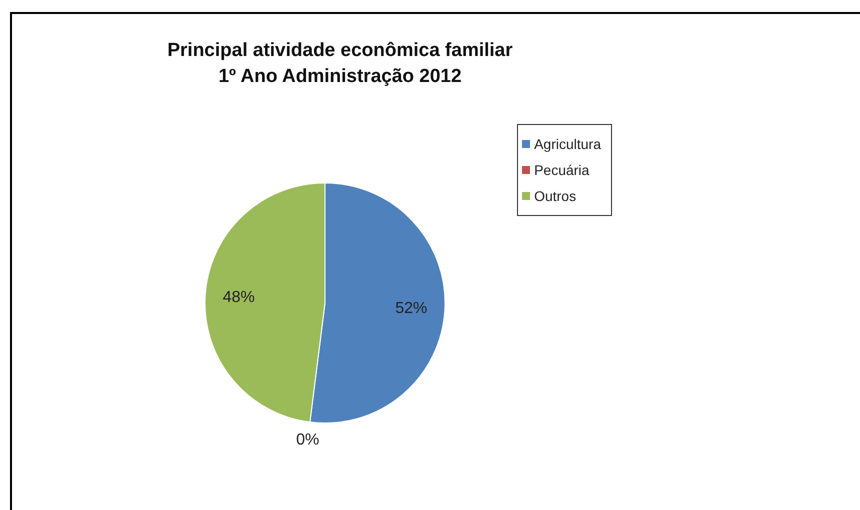 The height and width of the screenshot is (510, 860). Describe the element at coordinates (238, 297) in the screenshot. I see `data-label: 48%` at that location.